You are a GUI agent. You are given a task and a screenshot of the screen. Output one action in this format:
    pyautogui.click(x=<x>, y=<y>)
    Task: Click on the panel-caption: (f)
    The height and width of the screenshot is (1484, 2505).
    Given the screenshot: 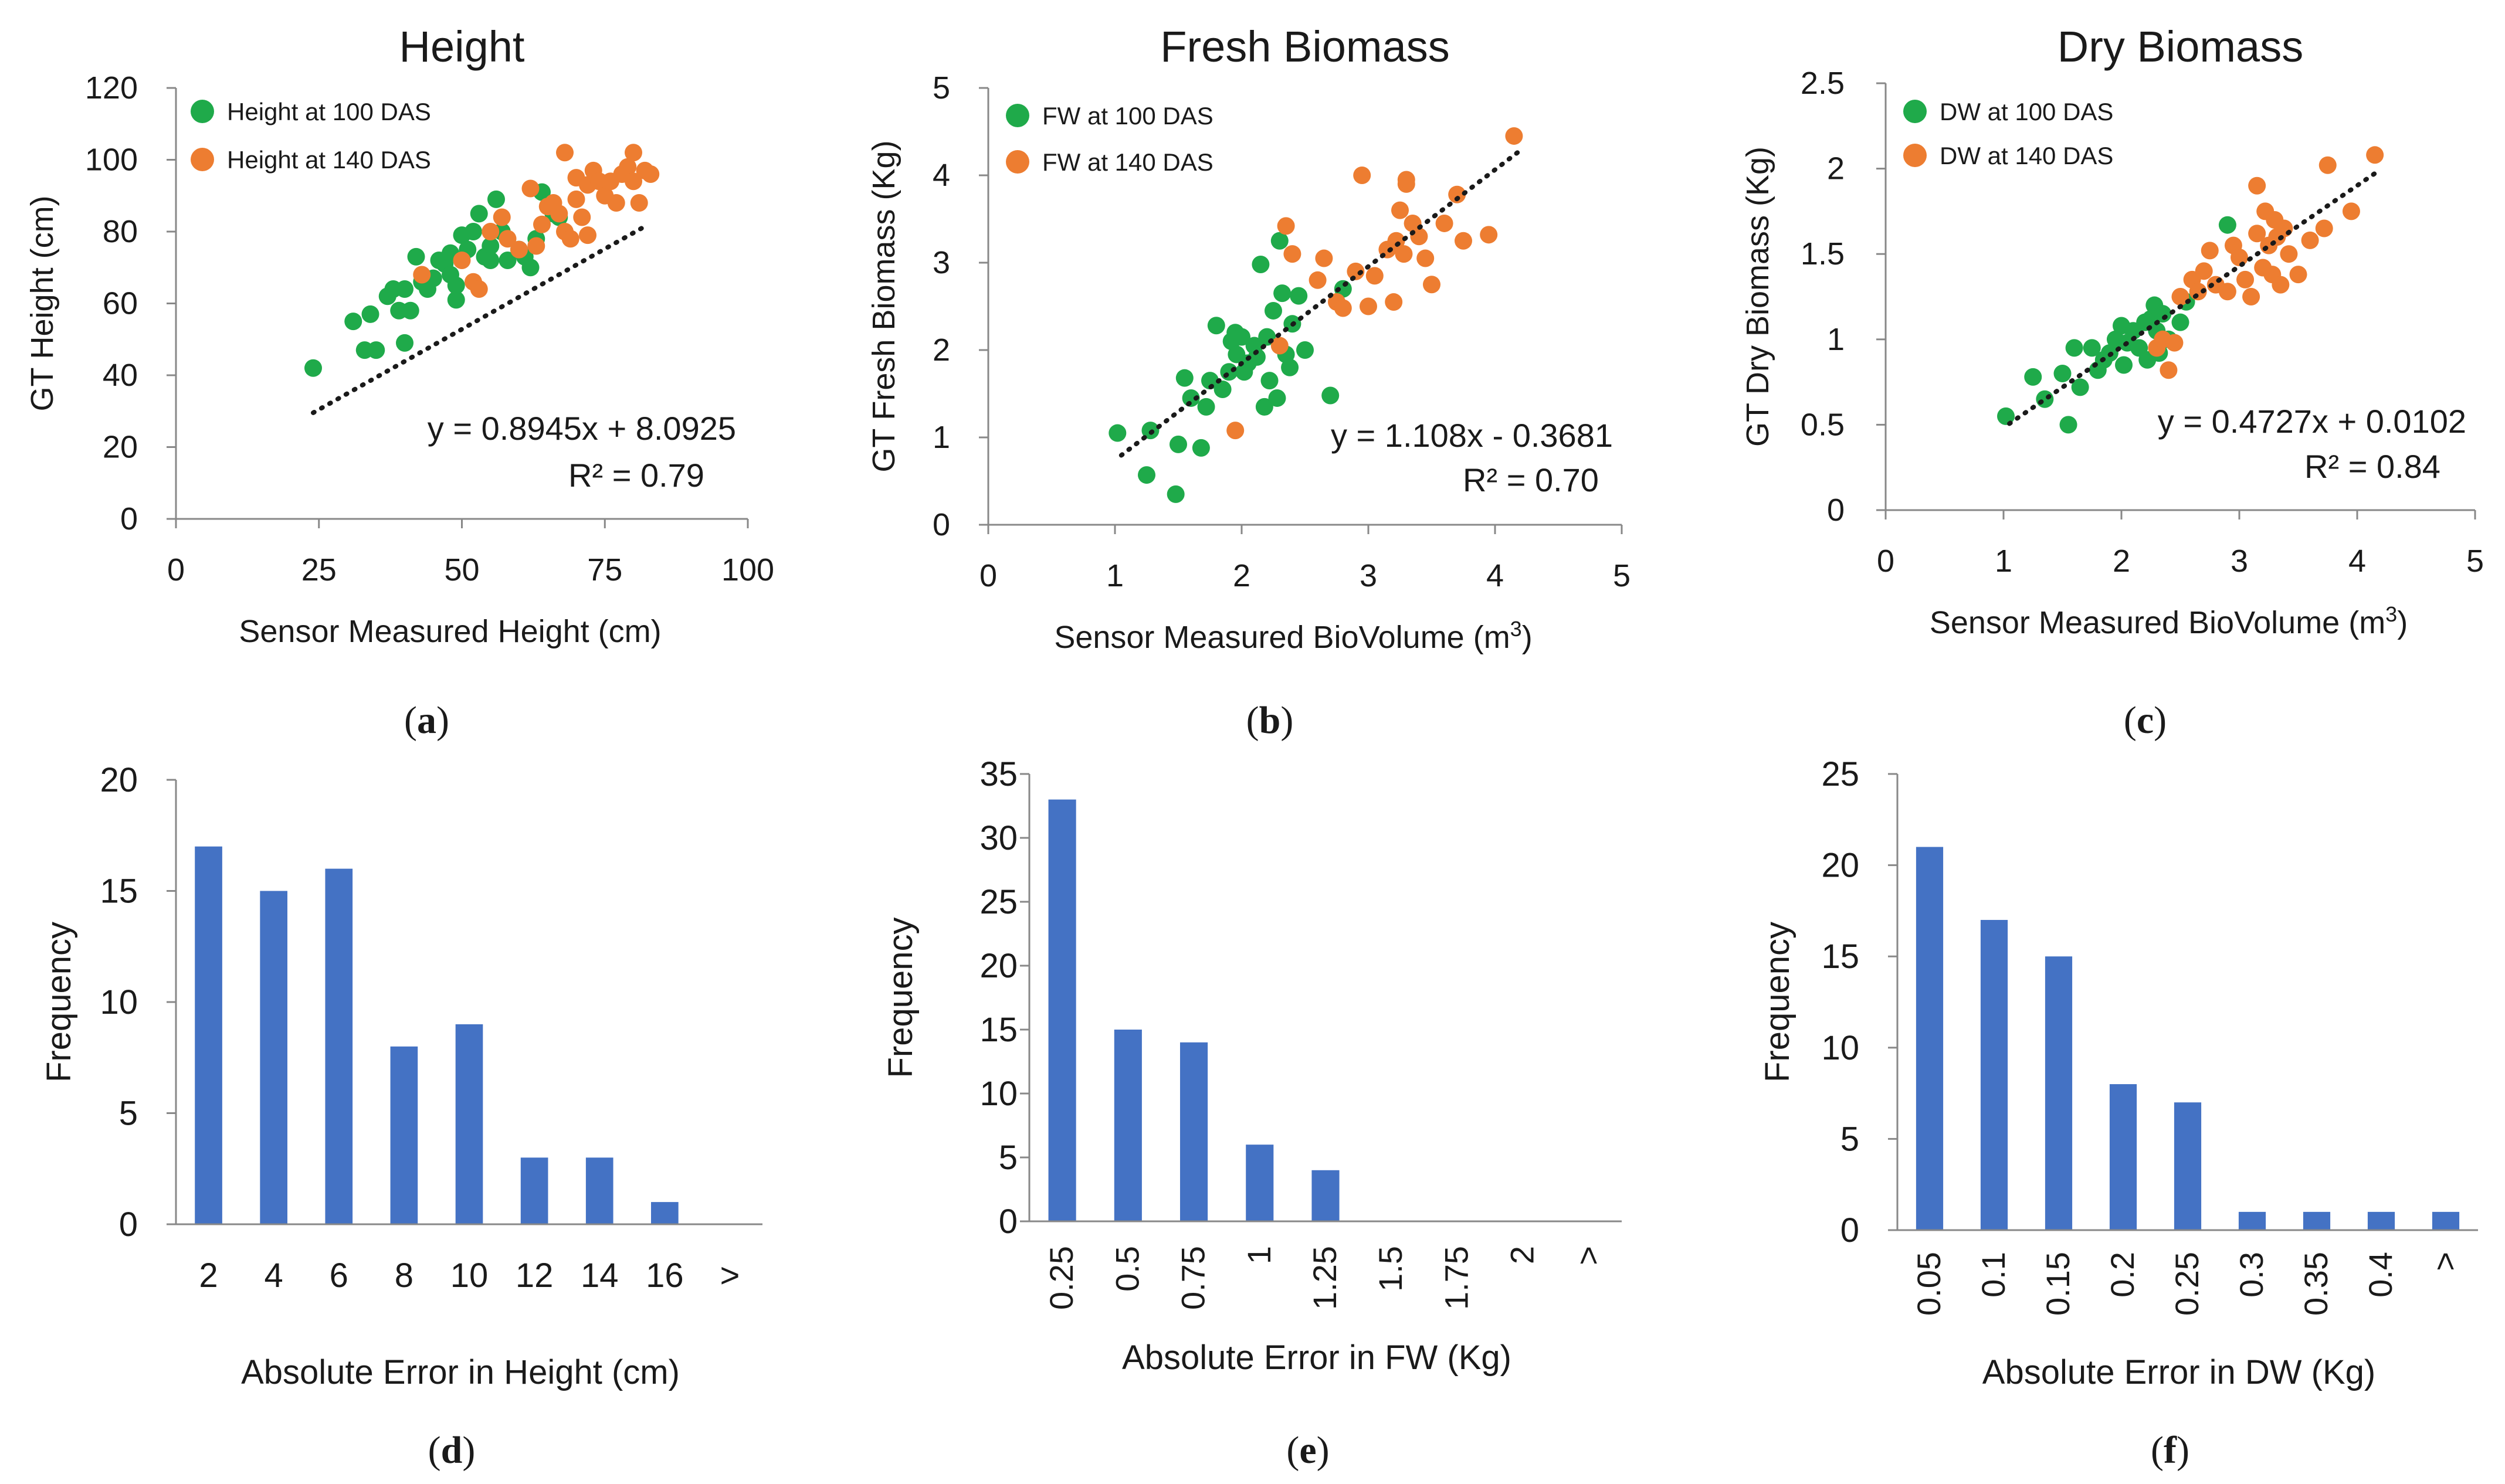 What is the action you would take?
    pyautogui.click(x=2170, y=1451)
    